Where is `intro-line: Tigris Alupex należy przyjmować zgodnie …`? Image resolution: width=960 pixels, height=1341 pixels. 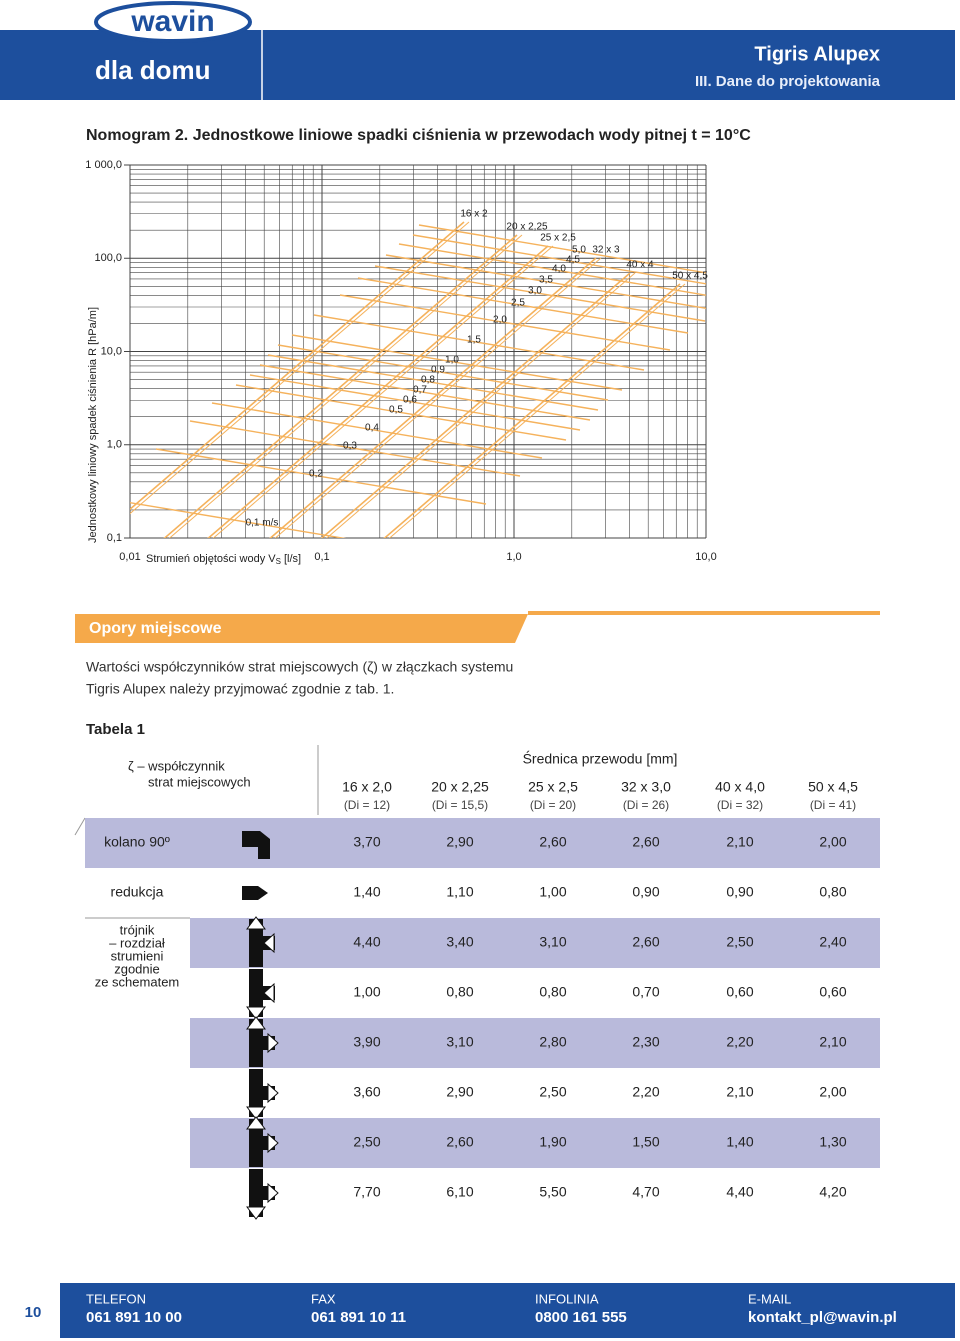 intro-line: Tigris Alupex należy przyjmować zgodnie … is located at coordinates (240, 689).